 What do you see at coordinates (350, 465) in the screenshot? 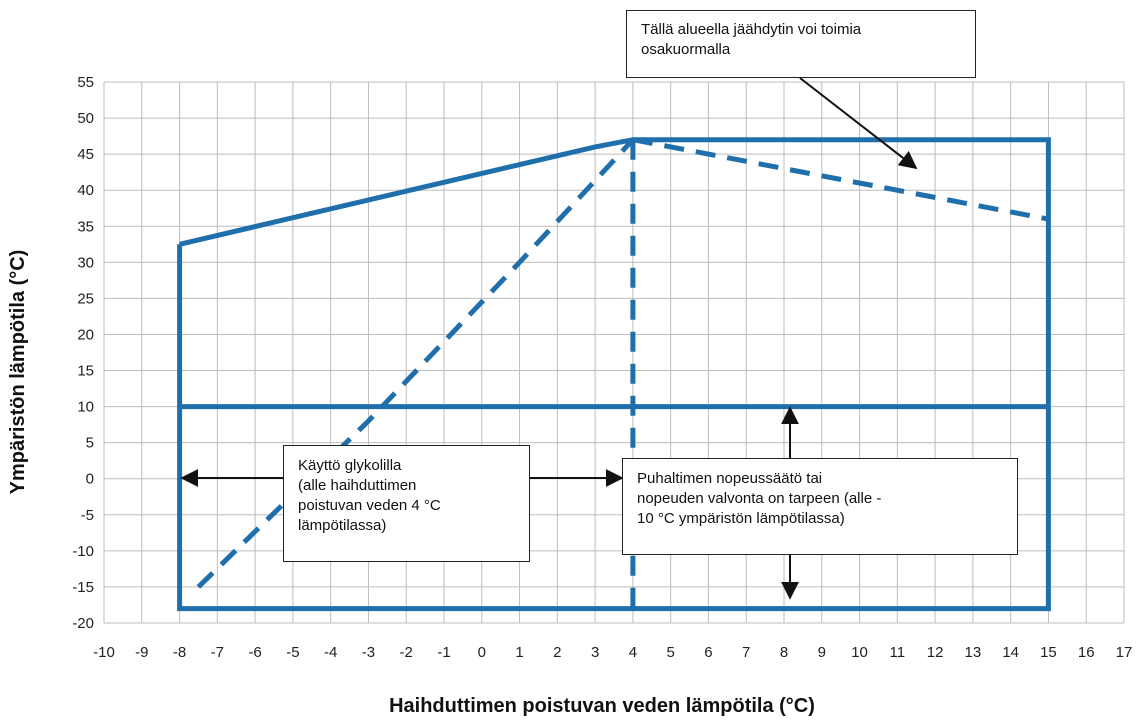
I see `annotation-line: Käyttö glykolilla` at bounding box center [350, 465].